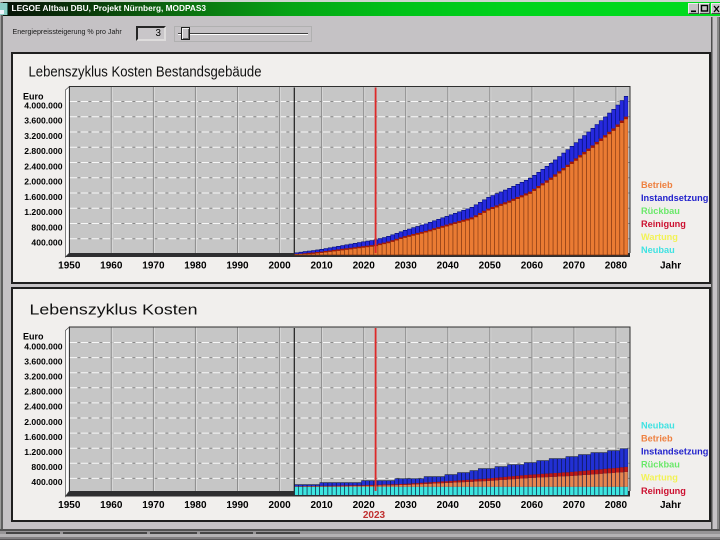  Describe the element at coordinates (114, 310) in the screenshot. I see `svg-text: Lebenszyklus Kosten` at that location.